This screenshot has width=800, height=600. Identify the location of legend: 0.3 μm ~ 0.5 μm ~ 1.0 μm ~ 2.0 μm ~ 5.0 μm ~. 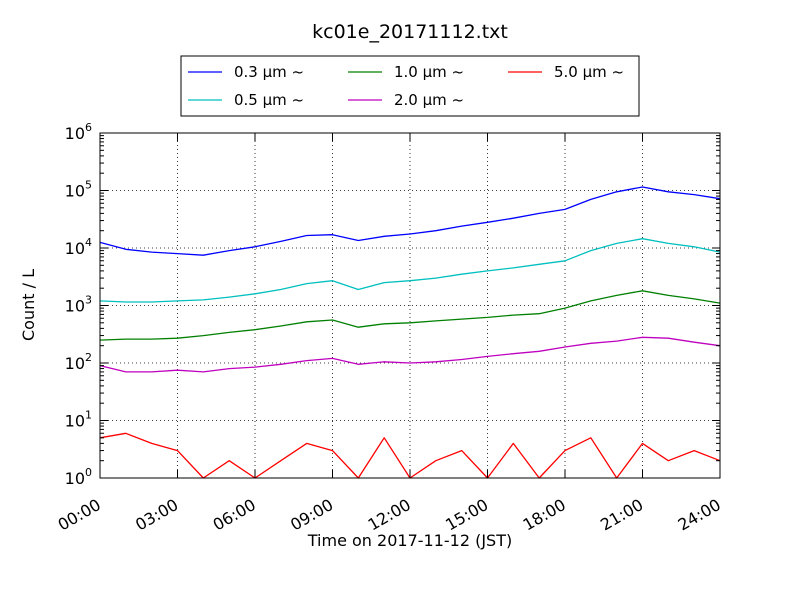
(410, 86).